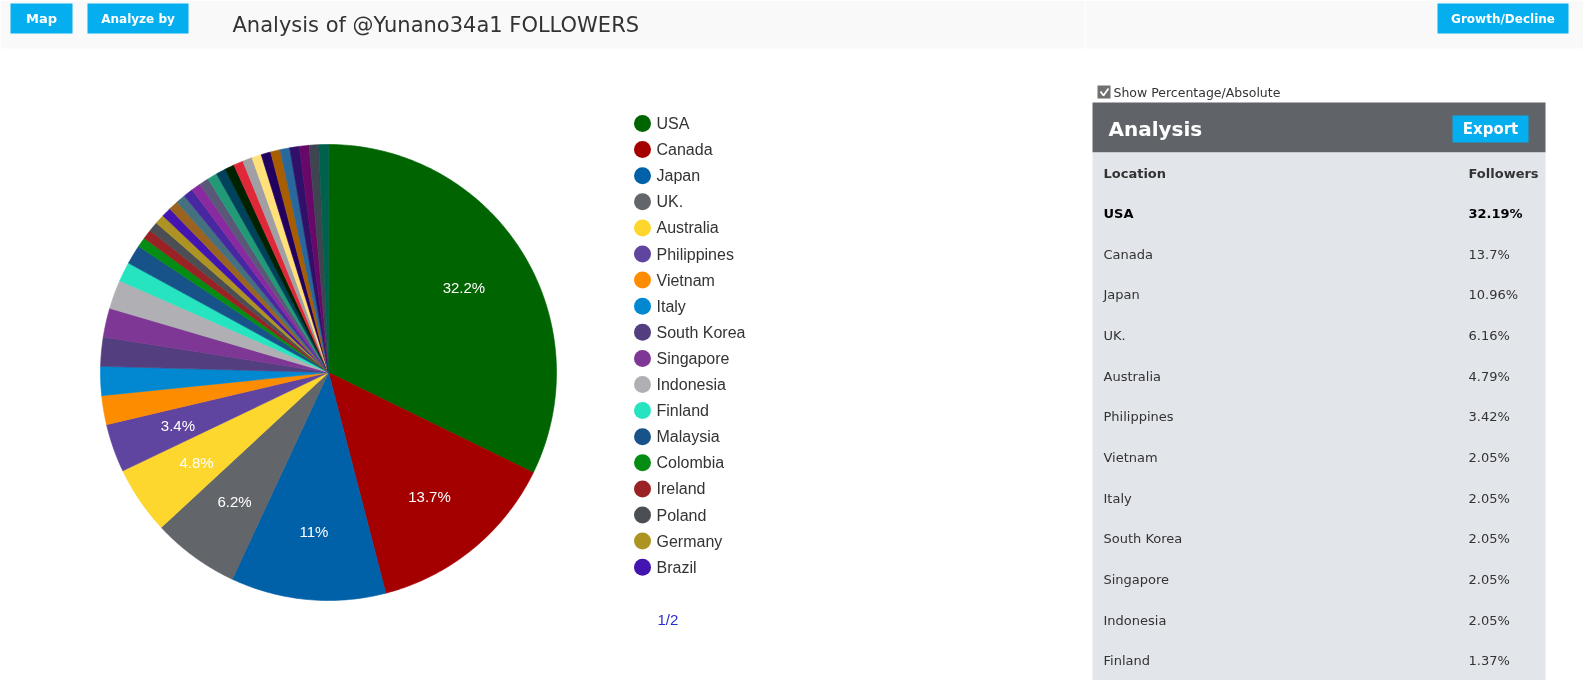 Image resolution: width=1583 pixels, height=680 pixels. What do you see at coordinates (678, 176) in the screenshot?
I see `legend-label: Japan` at bounding box center [678, 176].